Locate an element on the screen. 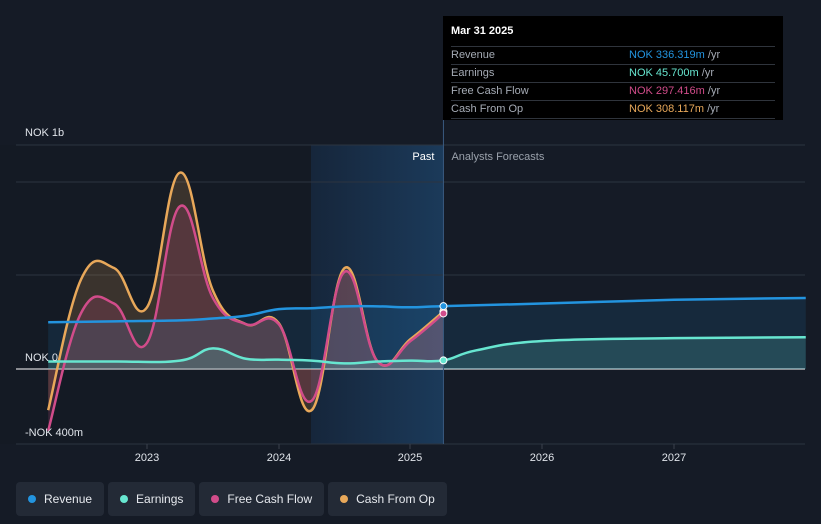  series-area-revenue is located at coordinates (427, 333).